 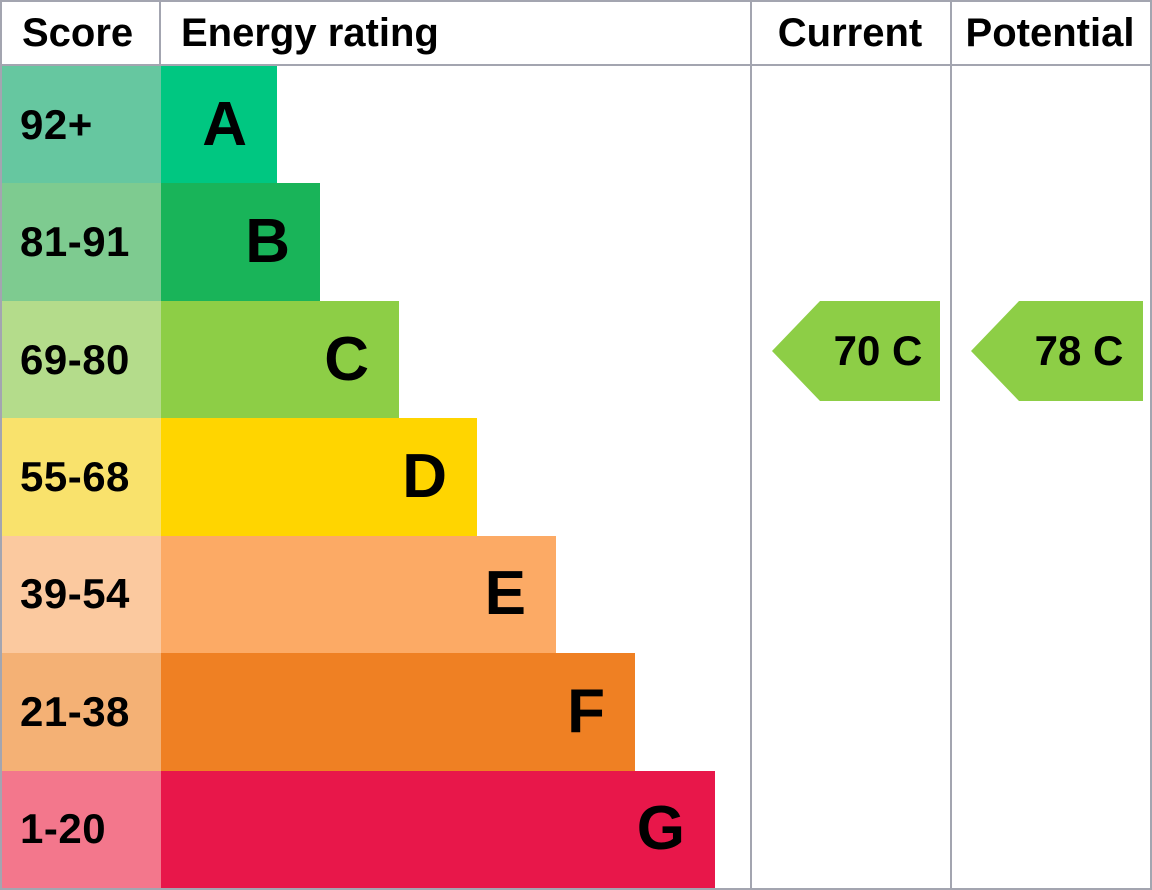 What do you see at coordinates (267, 242) in the screenshot?
I see `band-letter: B` at bounding box center [267, 242].